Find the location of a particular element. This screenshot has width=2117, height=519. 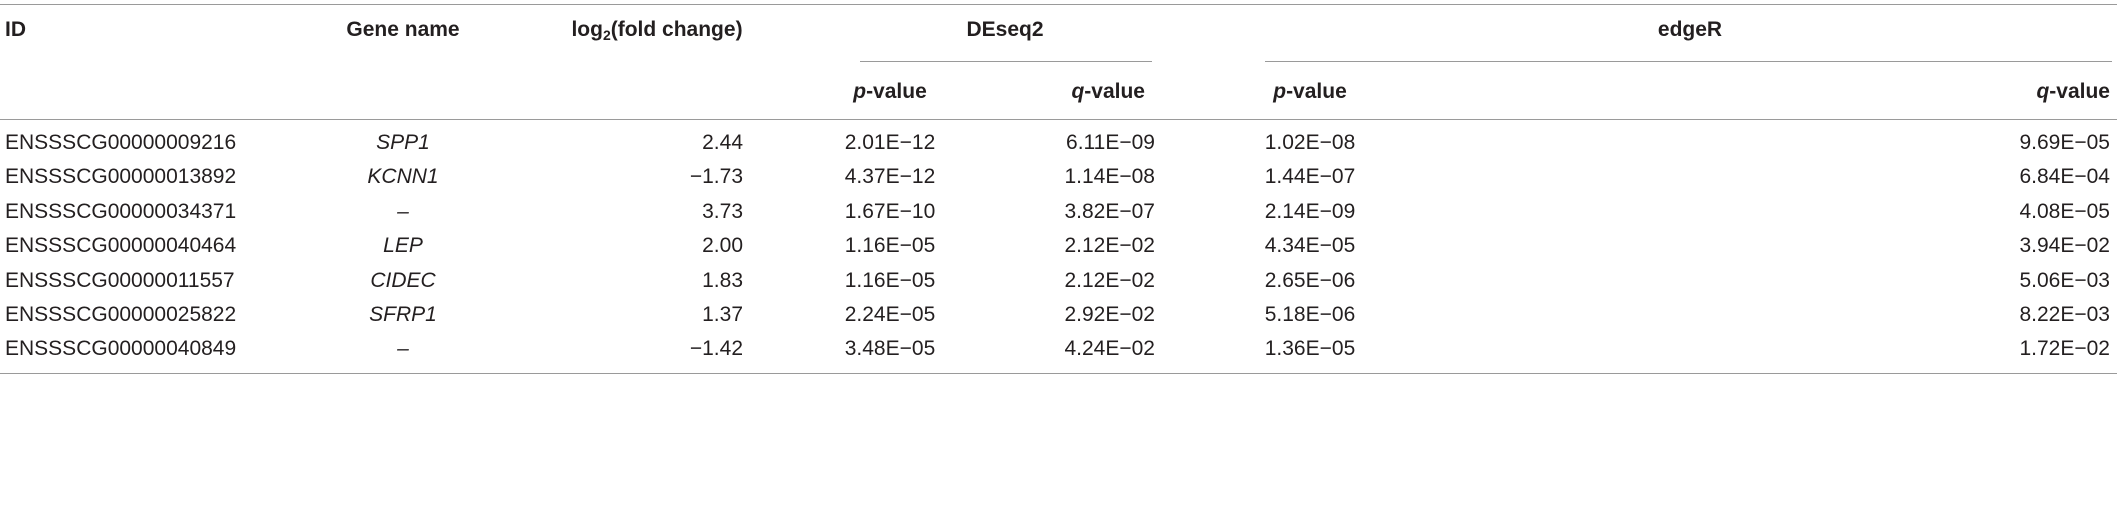

header-cell: log2(fold change) is located at coordinates (656, 30).